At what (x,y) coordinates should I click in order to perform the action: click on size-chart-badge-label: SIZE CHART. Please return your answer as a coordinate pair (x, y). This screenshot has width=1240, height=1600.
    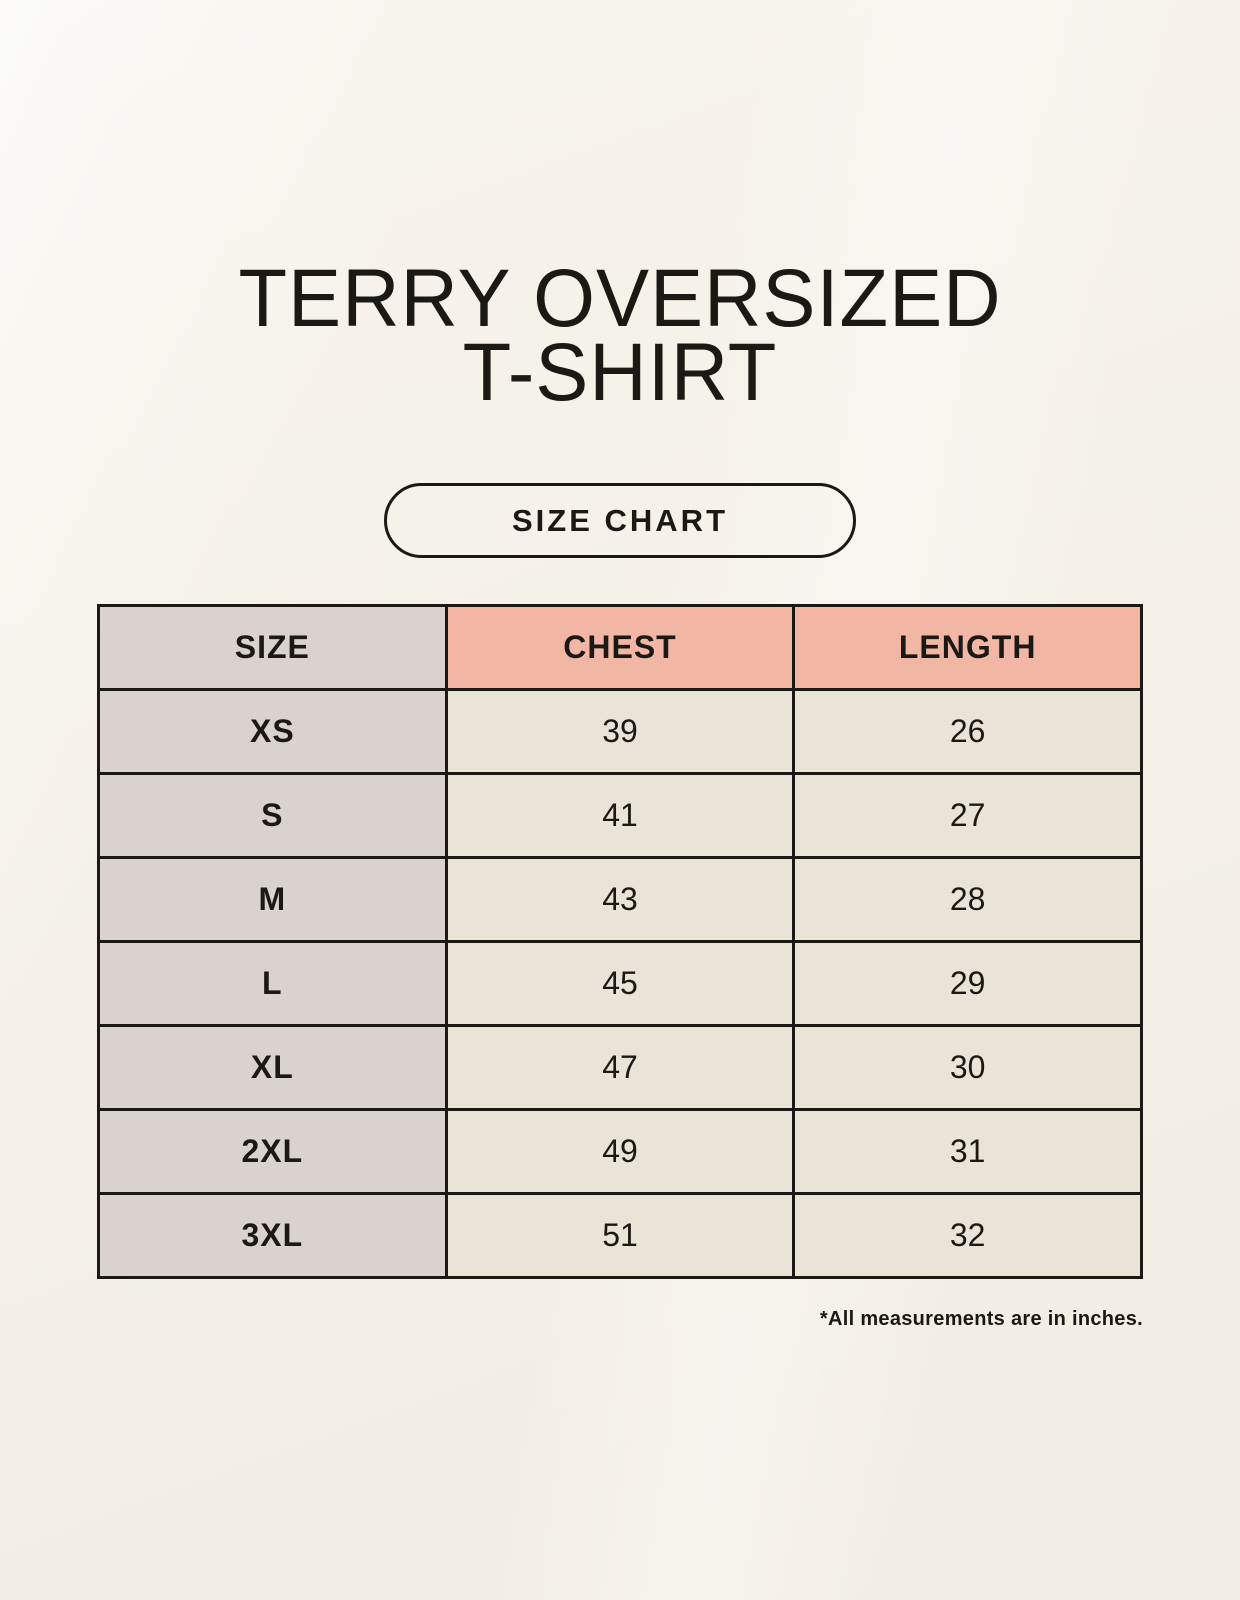
    Looking at the image, I should click on (620, 520).